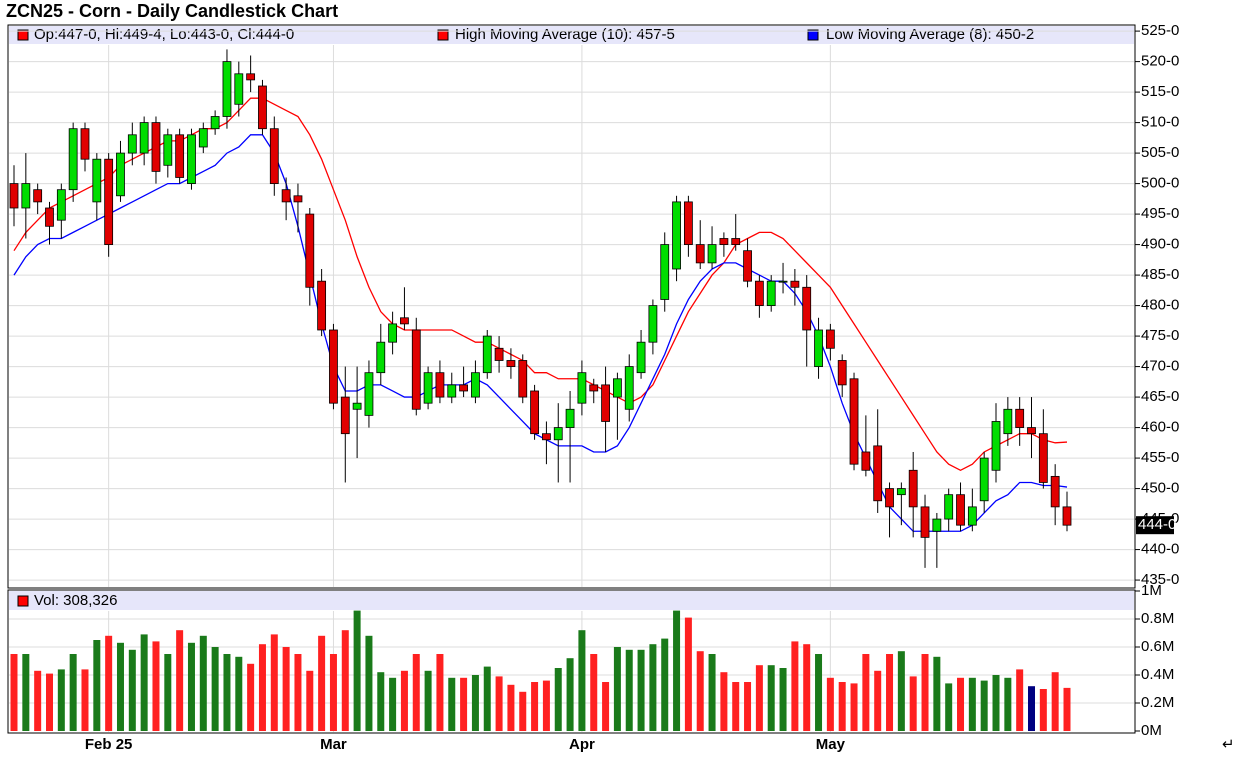  I want to click on last-price-box, so click(1155, 525).